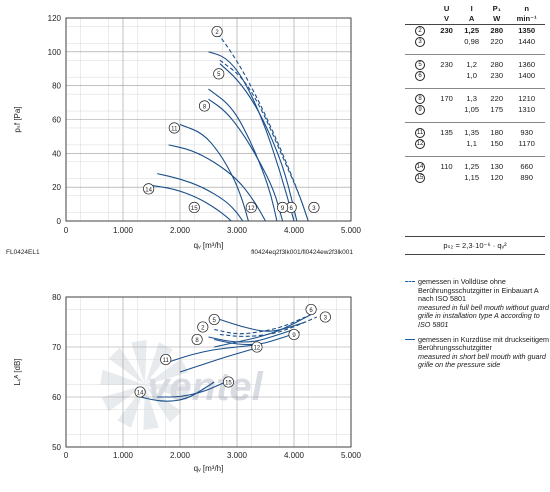 This screenshot has height=492, width=550. Describe the element at coordinates (17, 371) in the screenshot. I see `y-axis-label: Lᵥᴬ [dB]` at that location.